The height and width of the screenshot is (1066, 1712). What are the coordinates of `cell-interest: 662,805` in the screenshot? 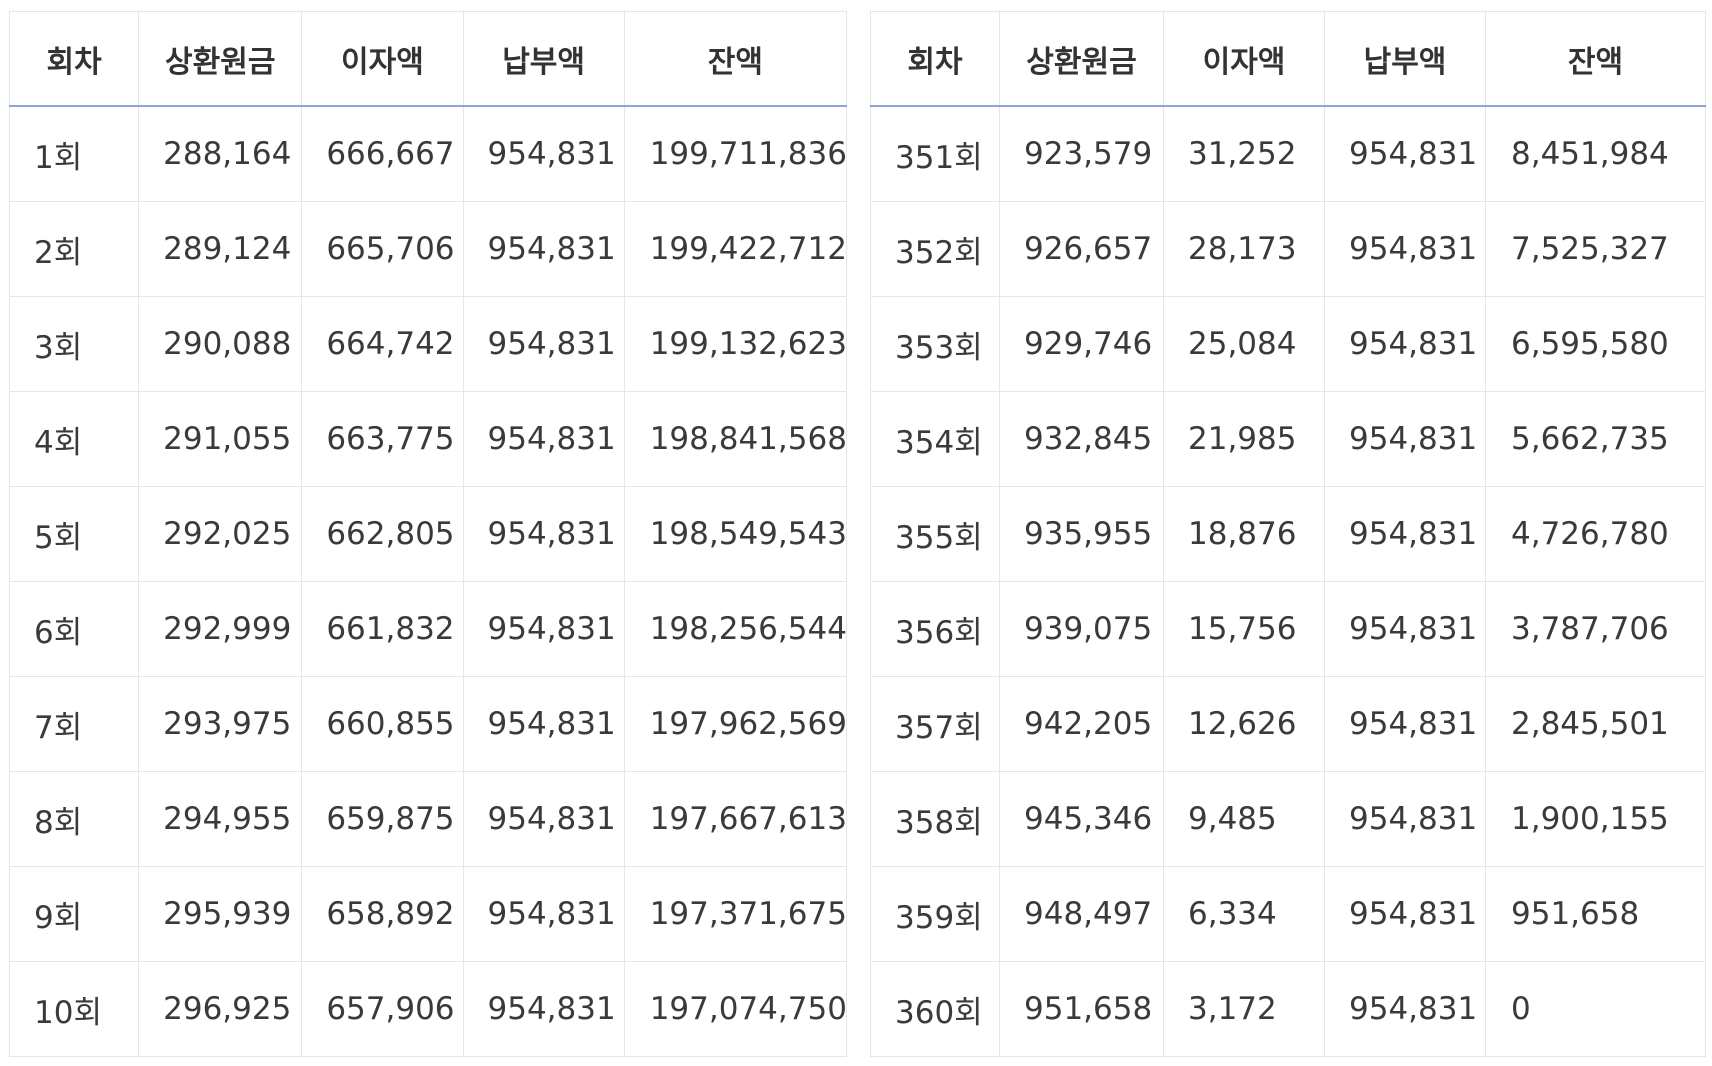 It's located at (382, 534).